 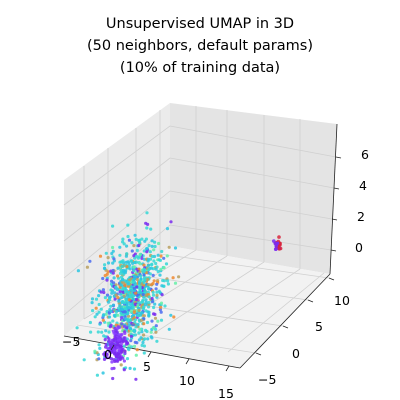 I want to click on y-tick-label-1: −5, so click(x=267, y=379).